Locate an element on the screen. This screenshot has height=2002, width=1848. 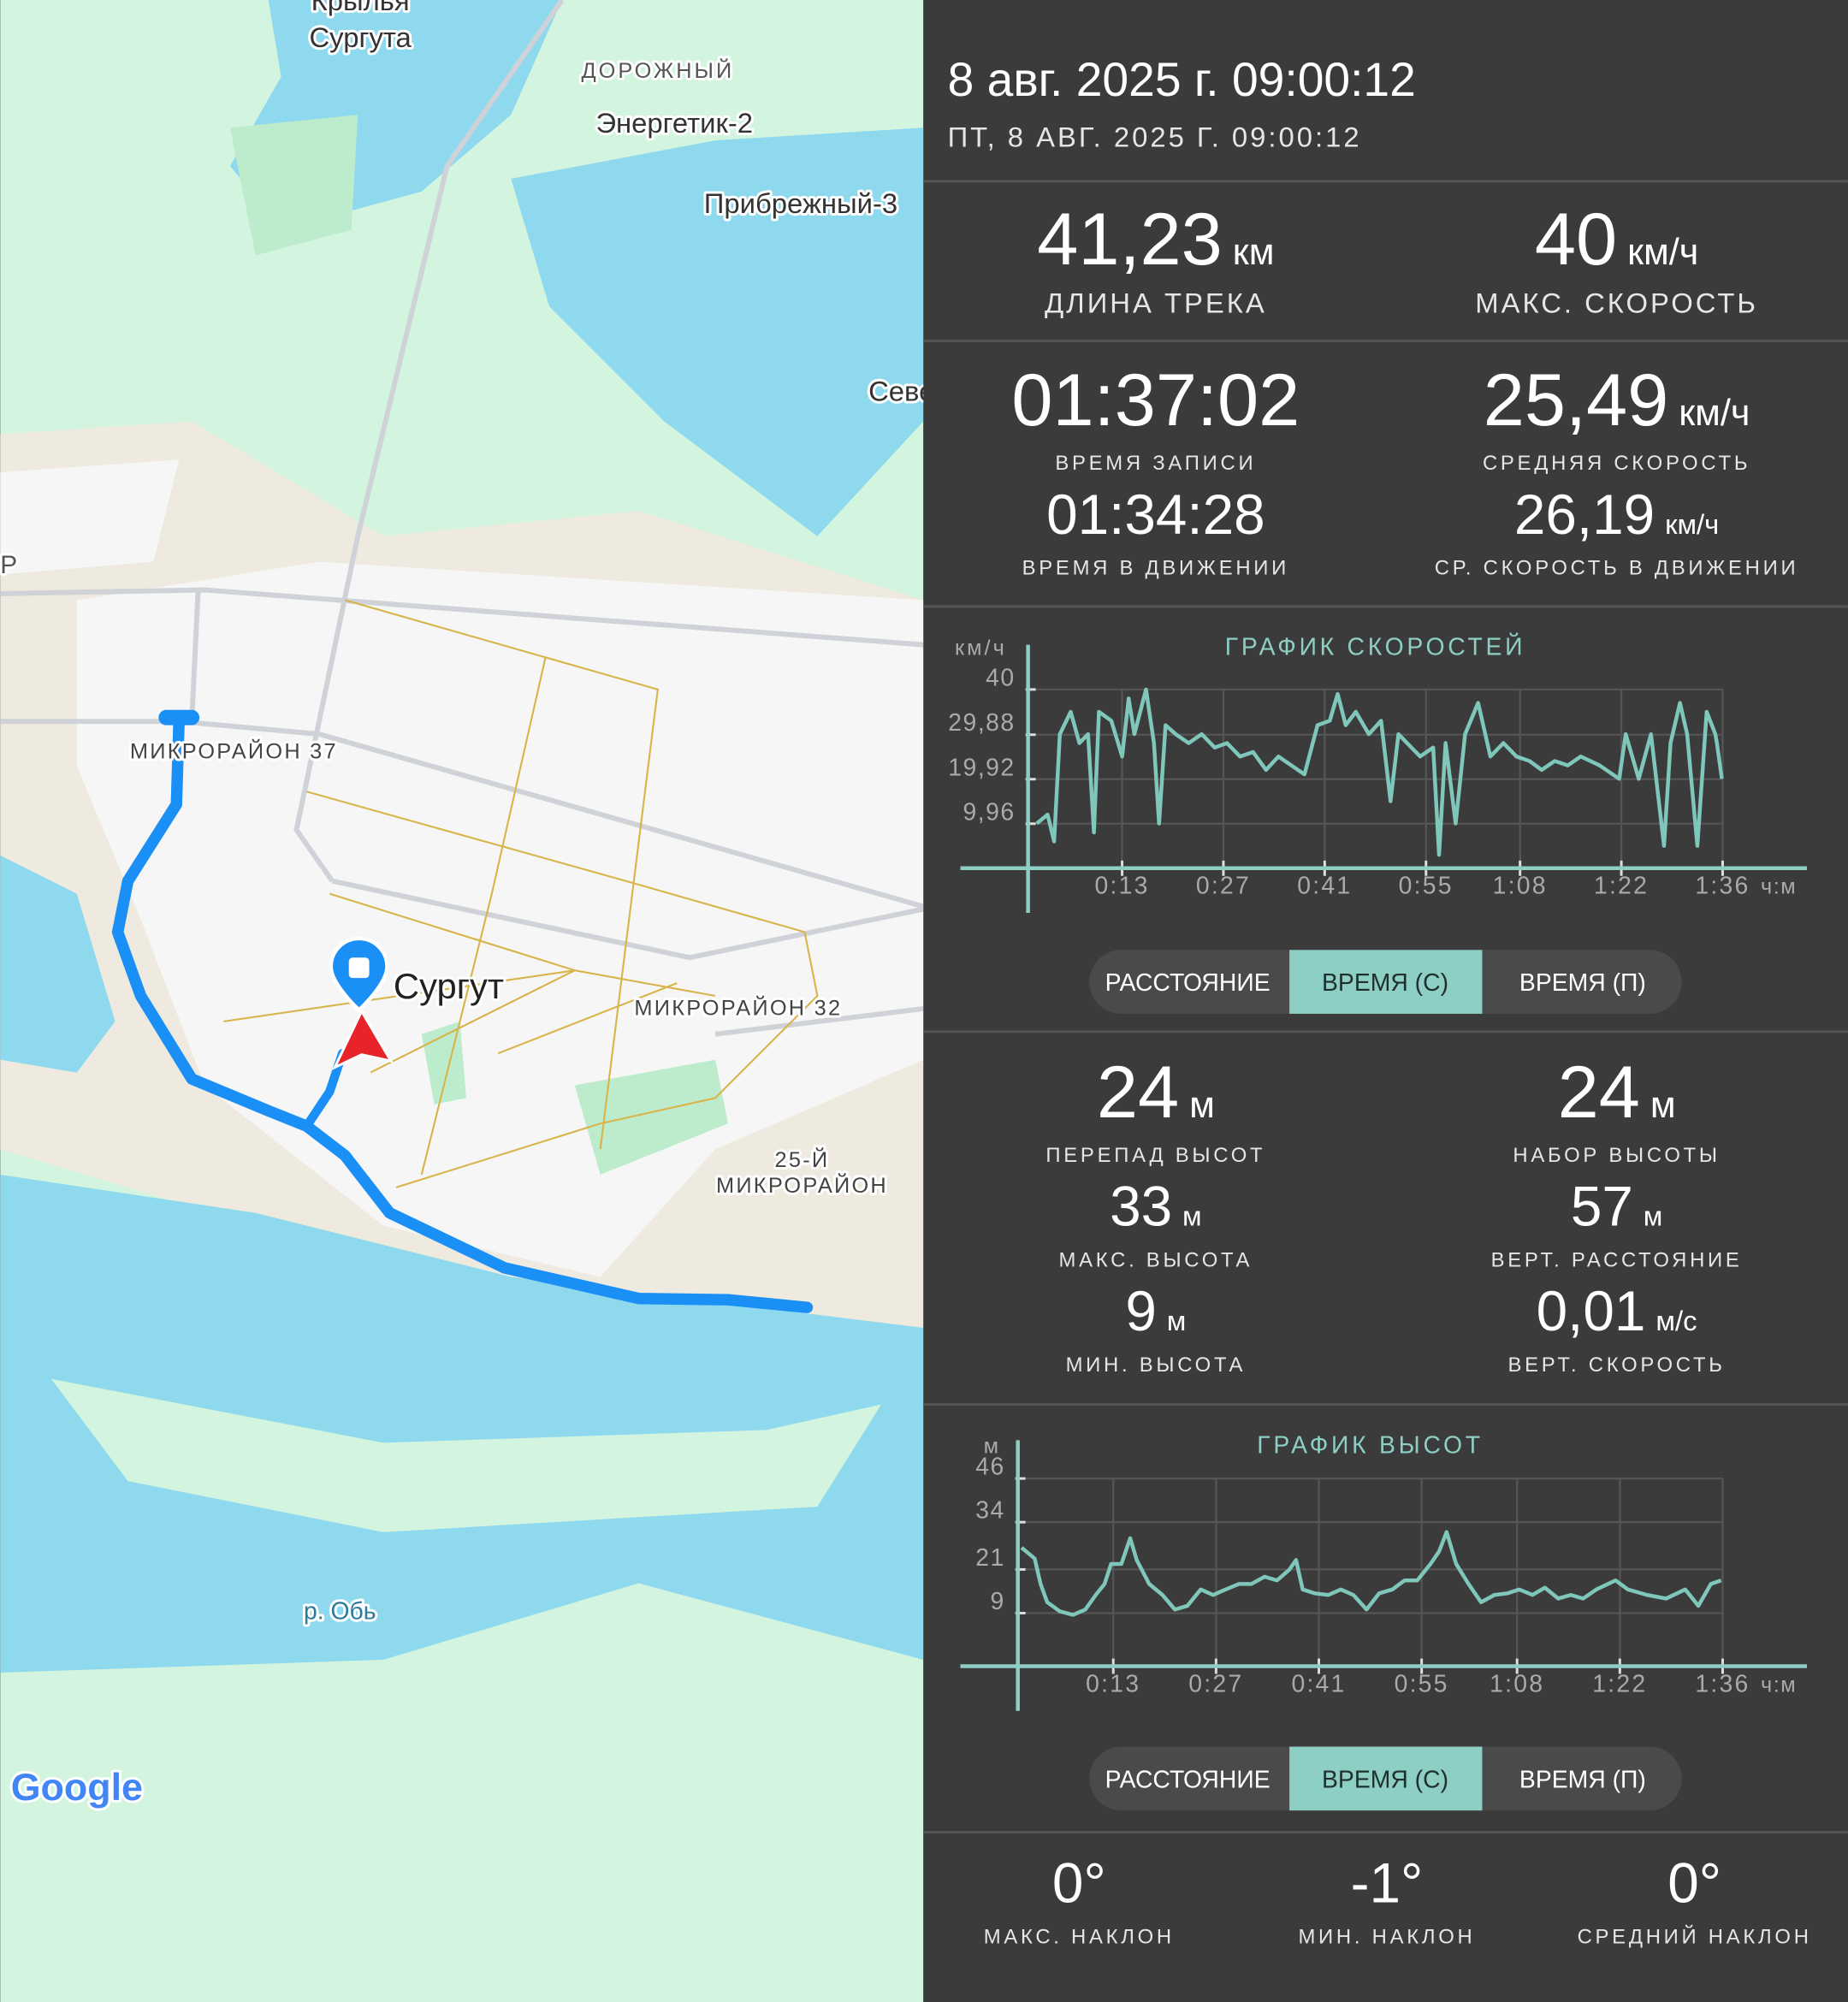
map-label: р. Обь is located at coordinates (340, 1611).